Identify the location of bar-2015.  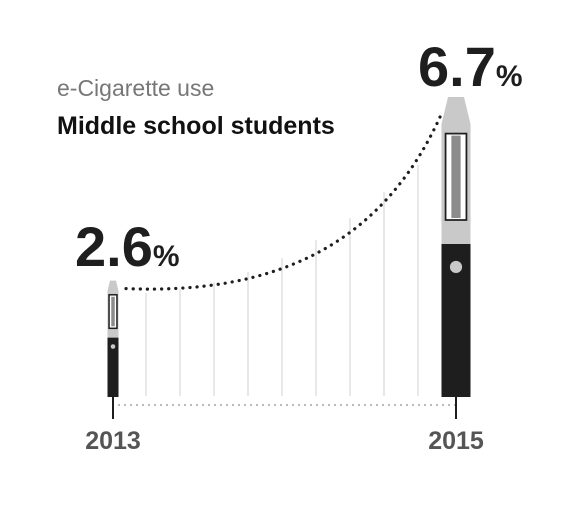
(456, 258).